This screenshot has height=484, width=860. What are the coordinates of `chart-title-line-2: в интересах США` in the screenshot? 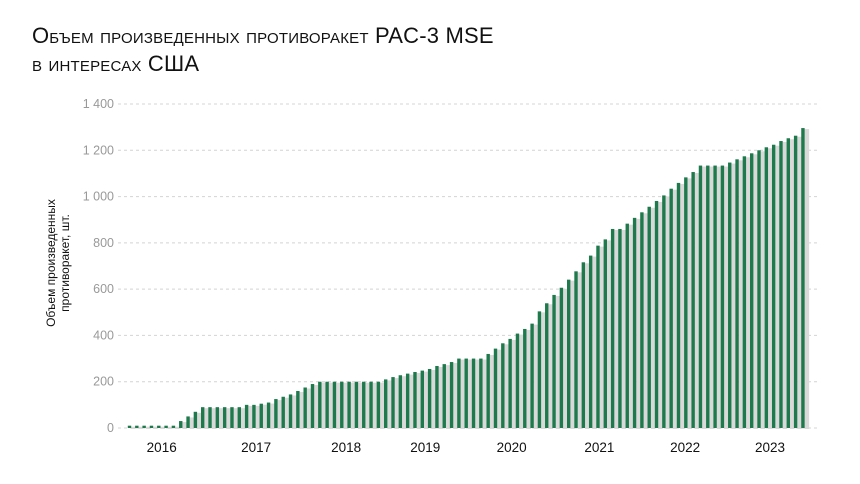 It's located at (116, 63).